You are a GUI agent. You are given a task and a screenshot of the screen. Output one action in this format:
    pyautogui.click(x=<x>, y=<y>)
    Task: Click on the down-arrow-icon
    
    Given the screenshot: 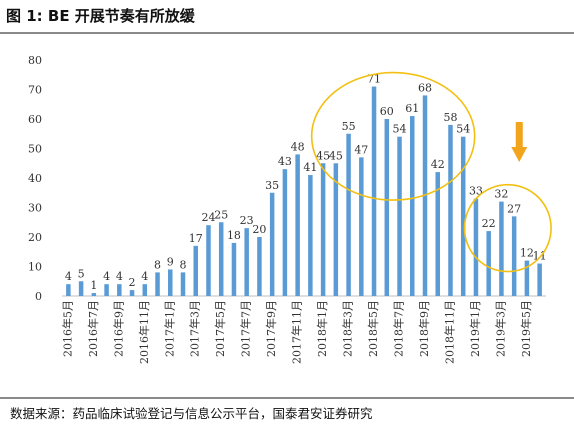 What is the action you would take?
    pyautogui.click(x=519, y=142)
    